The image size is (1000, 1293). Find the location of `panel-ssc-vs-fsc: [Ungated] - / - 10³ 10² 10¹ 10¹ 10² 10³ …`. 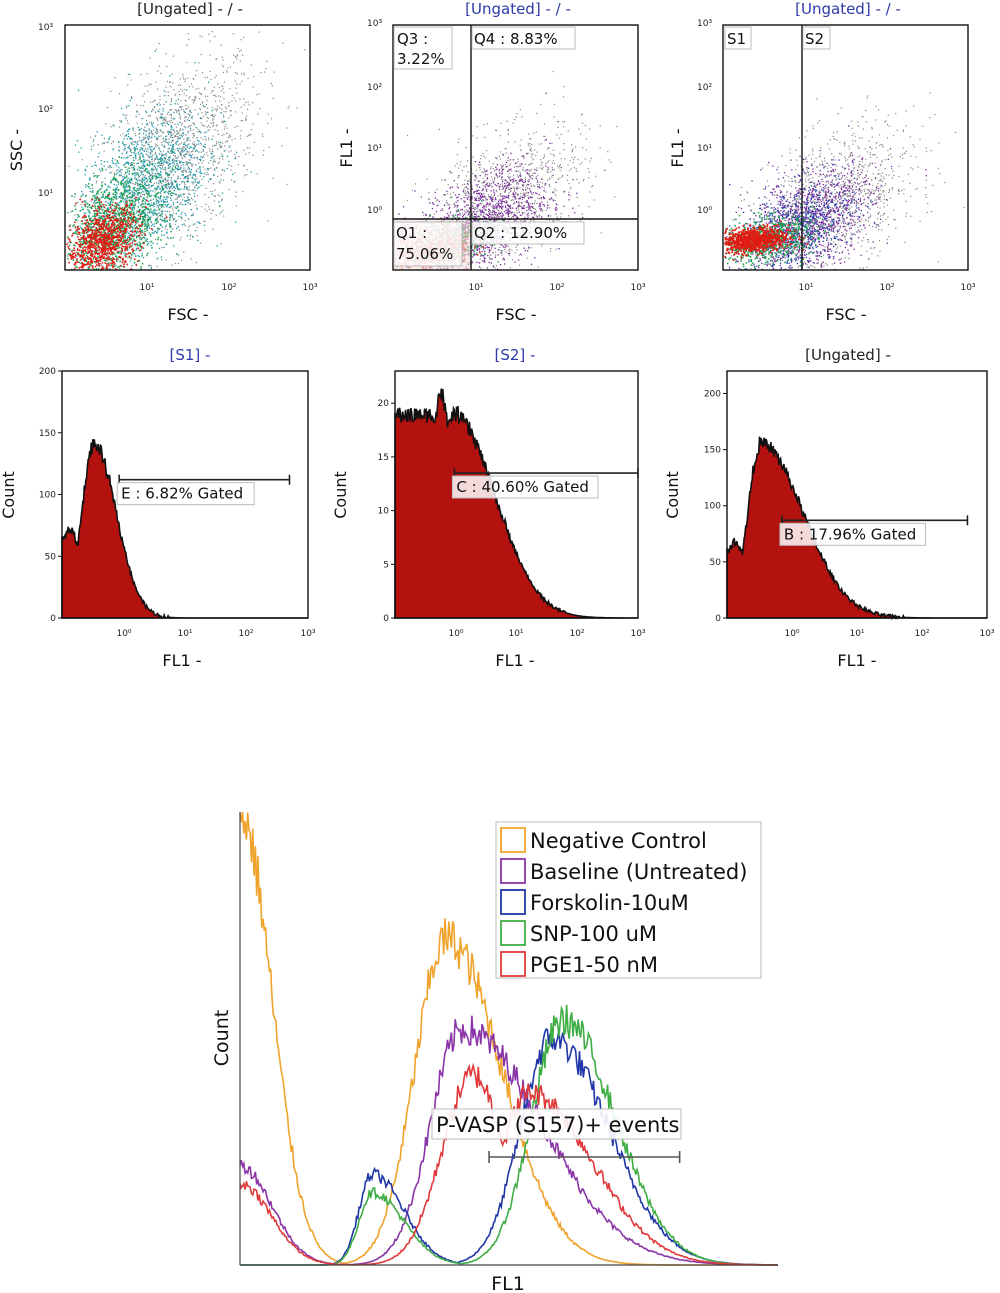

panel-ssc-vs-fsc: [Ungated] - / - 10³ 10² 10¹ 10¹ 10² 10³ … is located at coordinates (162, 162).